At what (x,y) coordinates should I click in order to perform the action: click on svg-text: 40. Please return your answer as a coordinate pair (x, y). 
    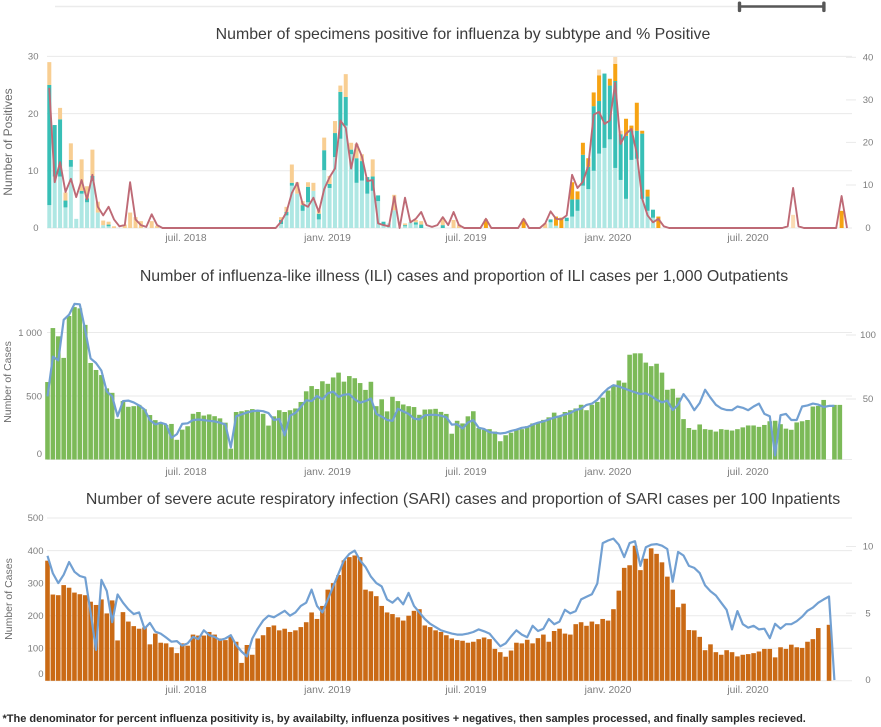
    Looking at the image, I should click on (868, 58).